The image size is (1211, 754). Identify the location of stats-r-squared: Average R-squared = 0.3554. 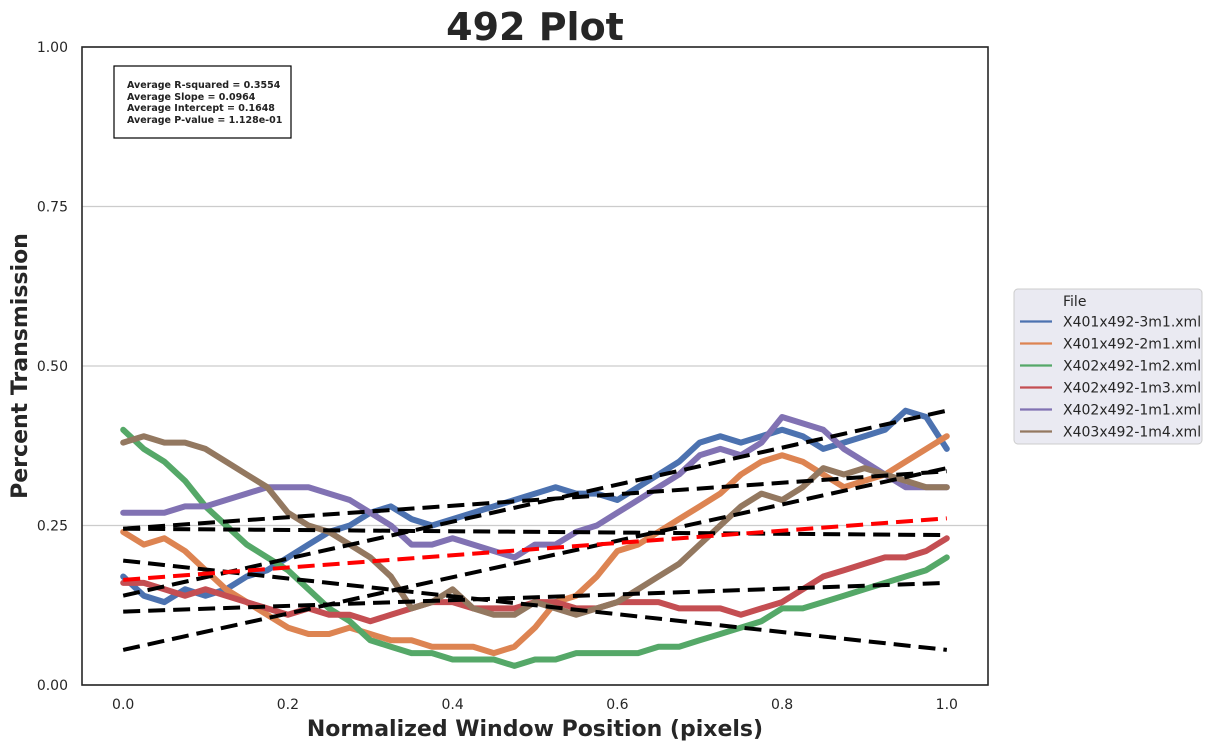
(204, 85).